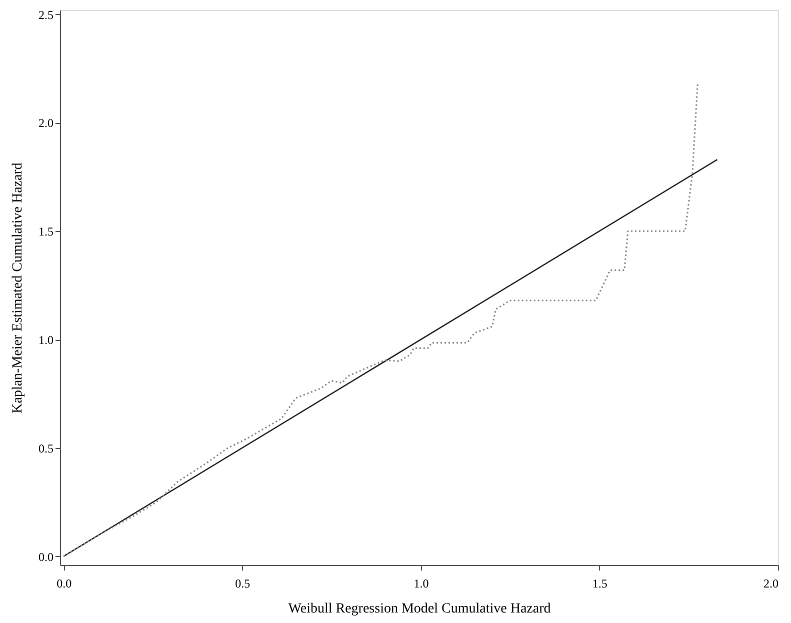 Image resolution: width=791 pixels, height=623 pixels. What do you see at coordinates (46, 340) in the screenshot?
I see `y-tick-label: 1.0` at bounding box center [46, 340].